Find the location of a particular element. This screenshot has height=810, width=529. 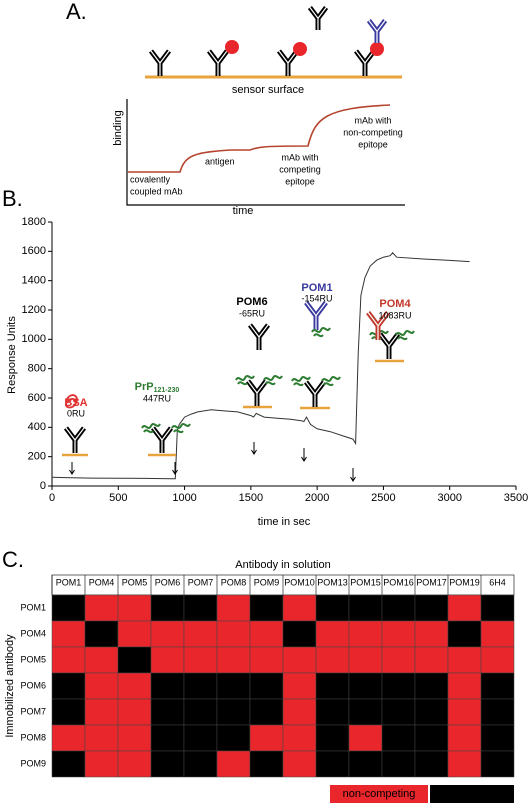

annotation-label: BSA is located at coordinates (75, 403).